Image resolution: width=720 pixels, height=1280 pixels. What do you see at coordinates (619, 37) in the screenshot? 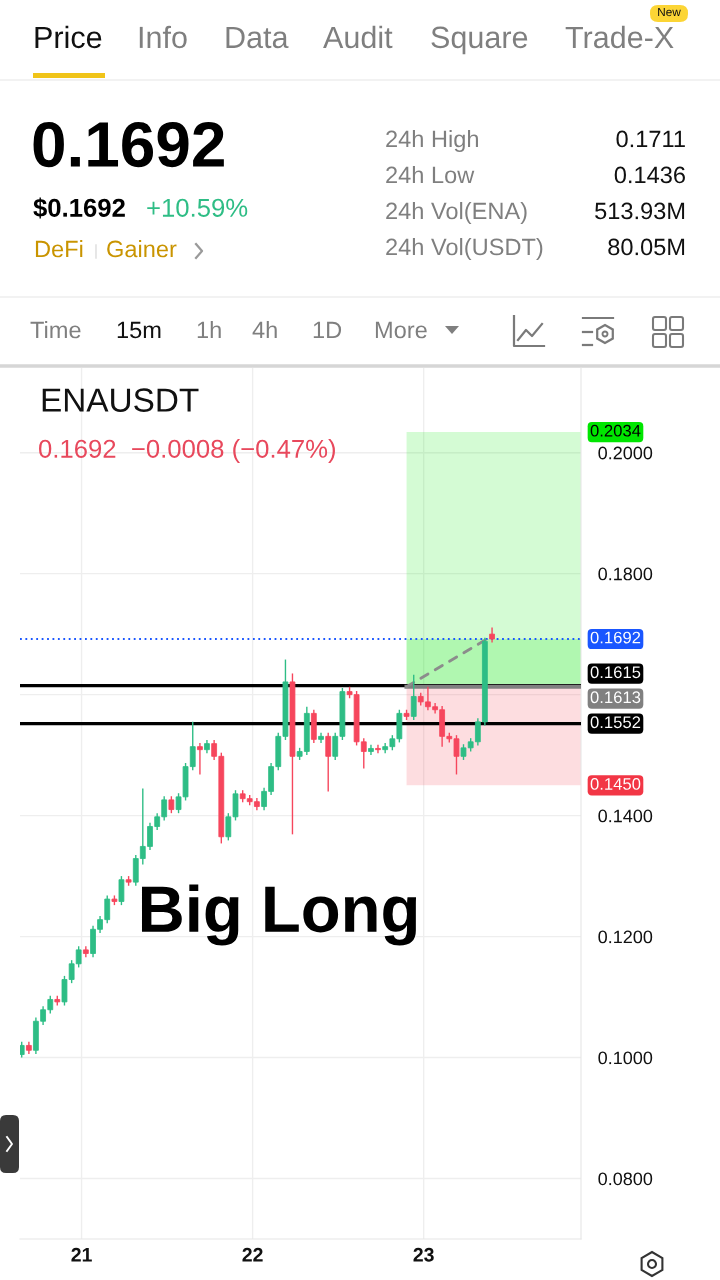
I see `text: Trade-X` at bounding box center [619, 37].